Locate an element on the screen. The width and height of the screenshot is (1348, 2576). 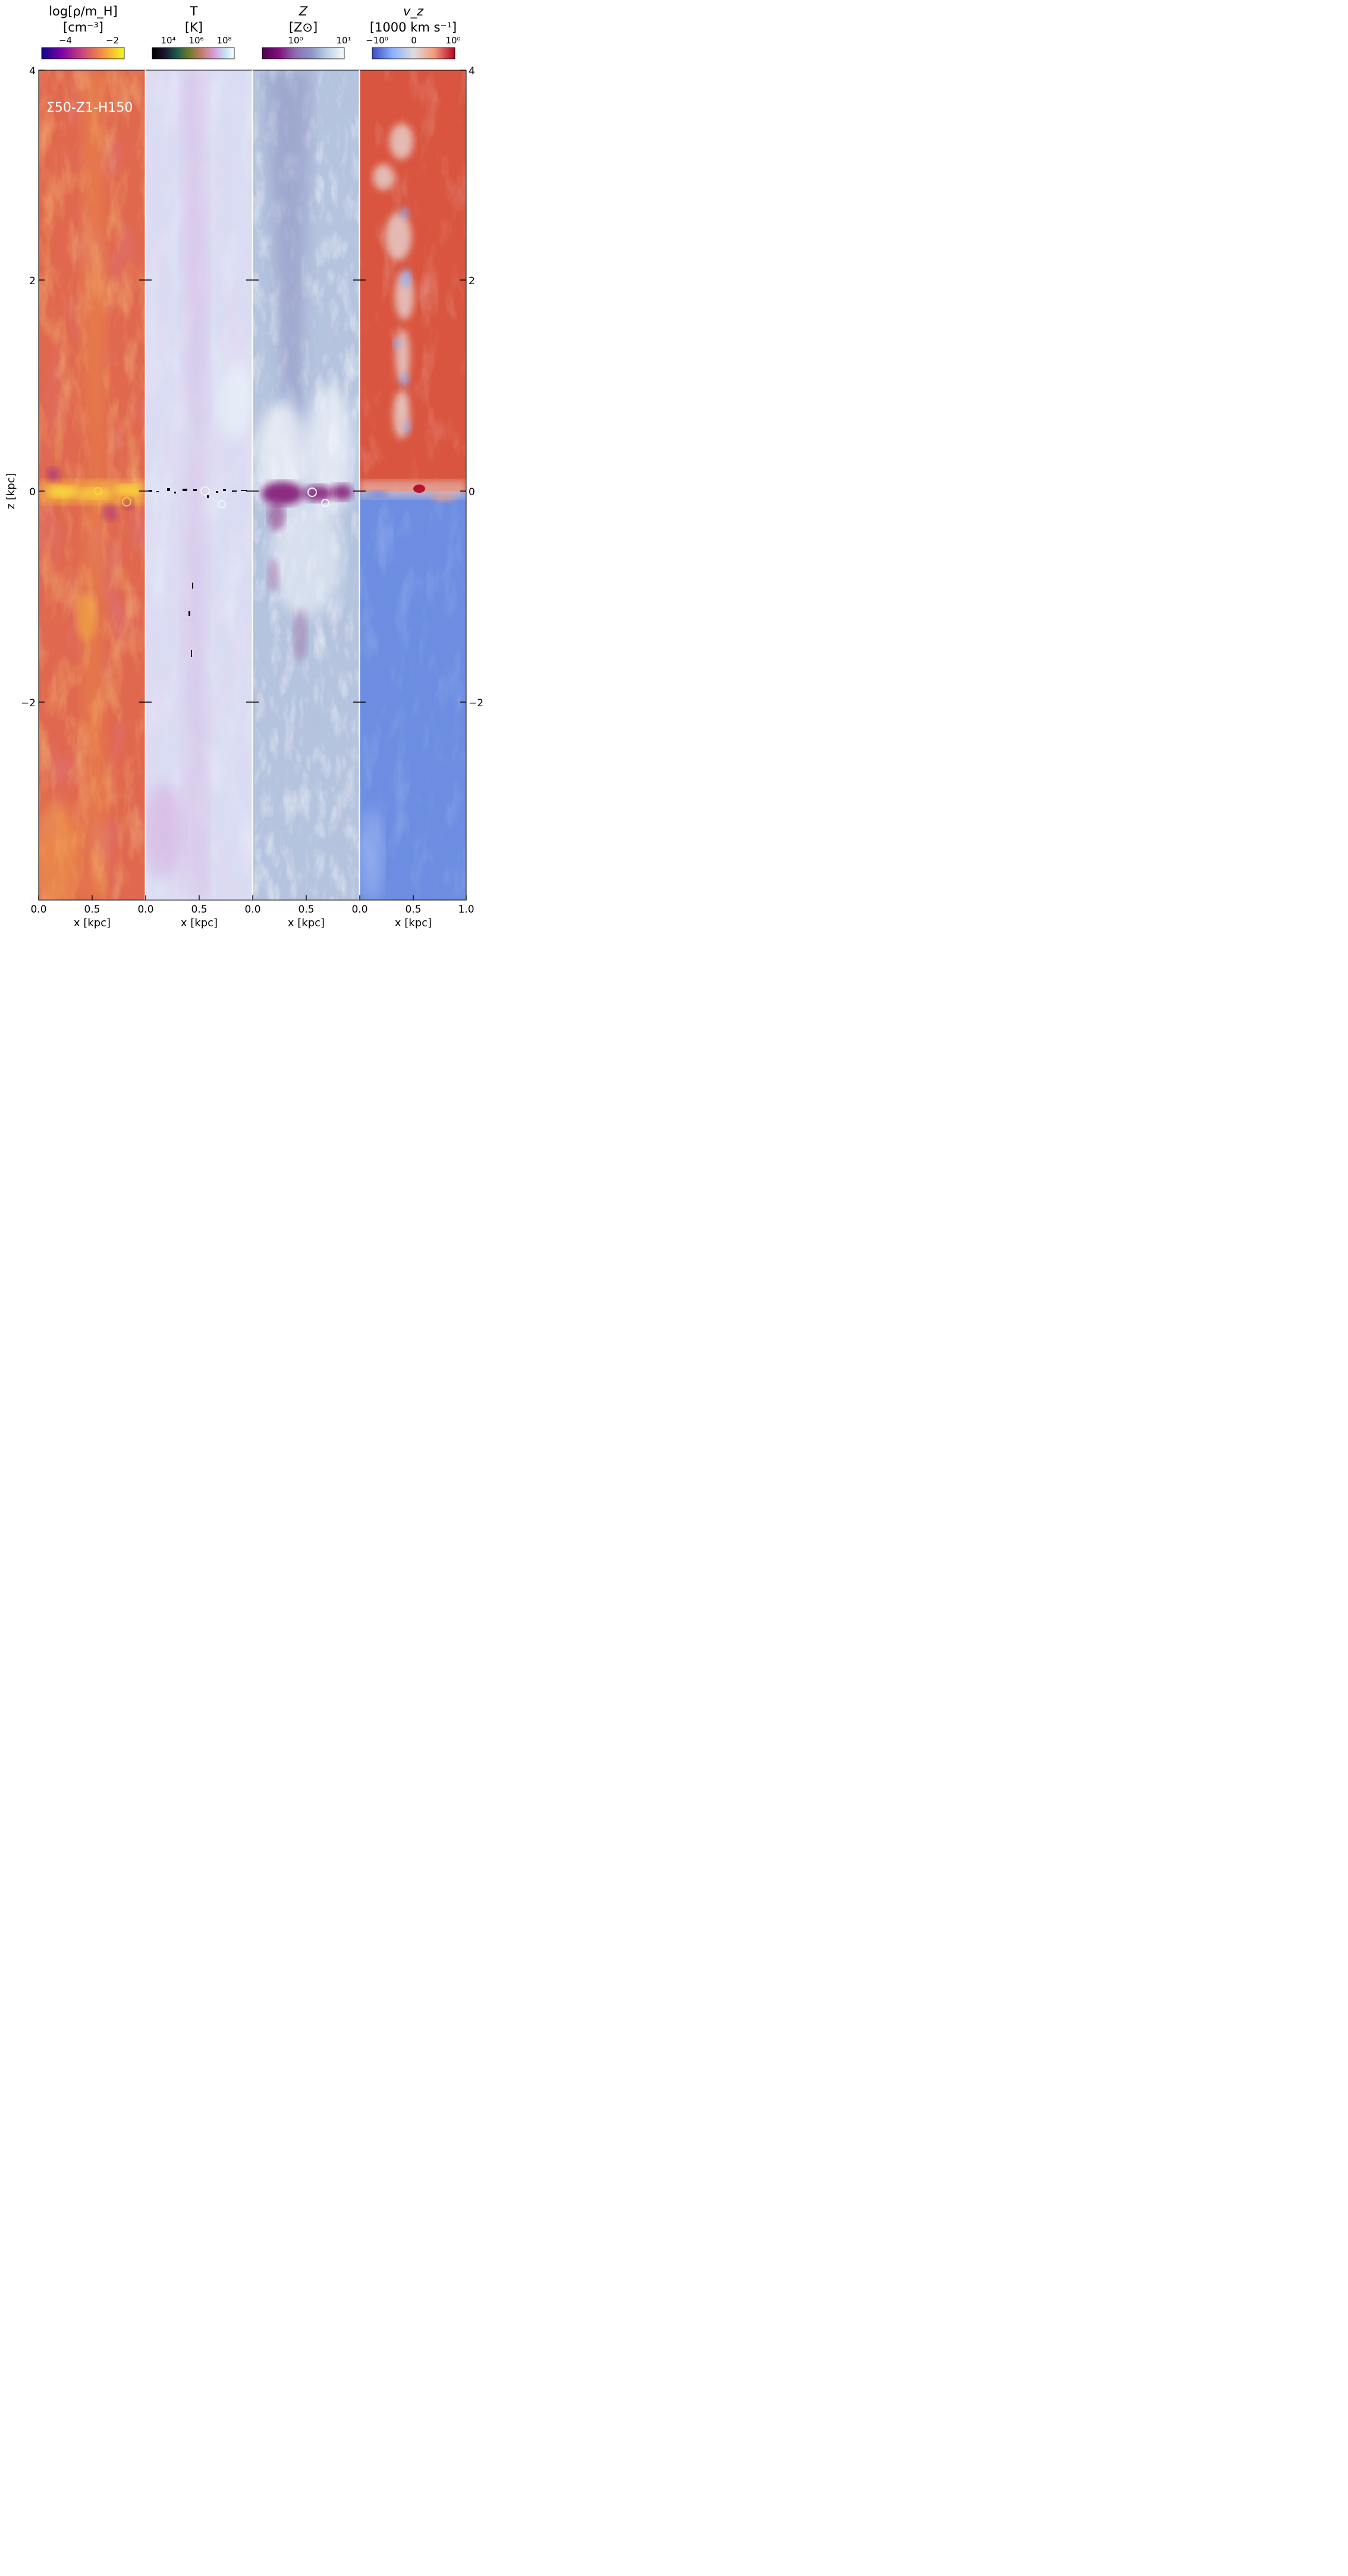
panel-velocity is located at coordinates (413, 485).